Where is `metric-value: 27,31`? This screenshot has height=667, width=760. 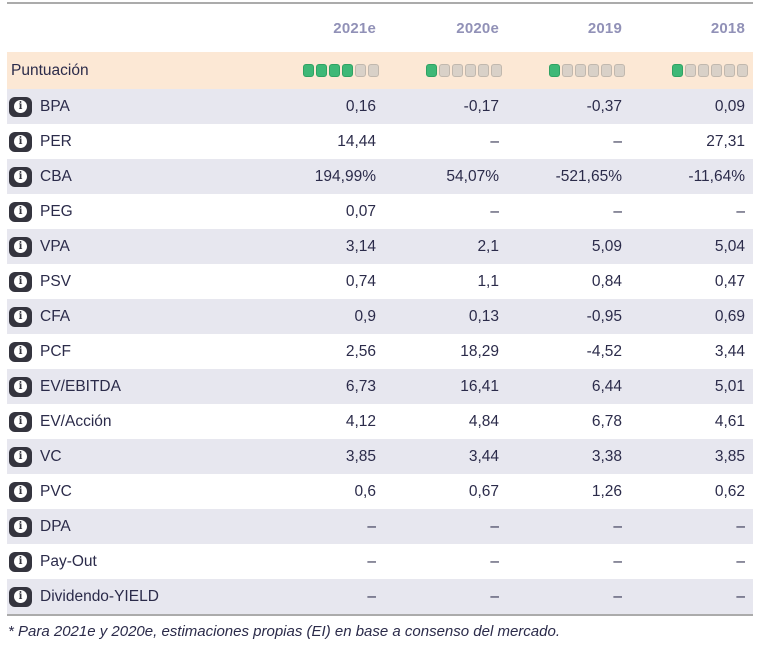 metric-value: 27,31 is located at coordinates (725, 141).